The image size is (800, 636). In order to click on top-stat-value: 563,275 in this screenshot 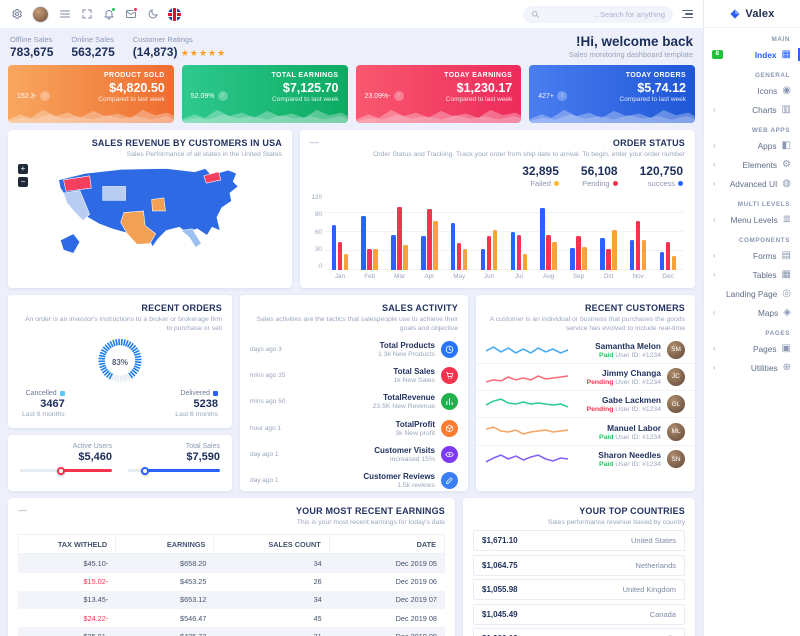, I will do `click(93, 51)`.